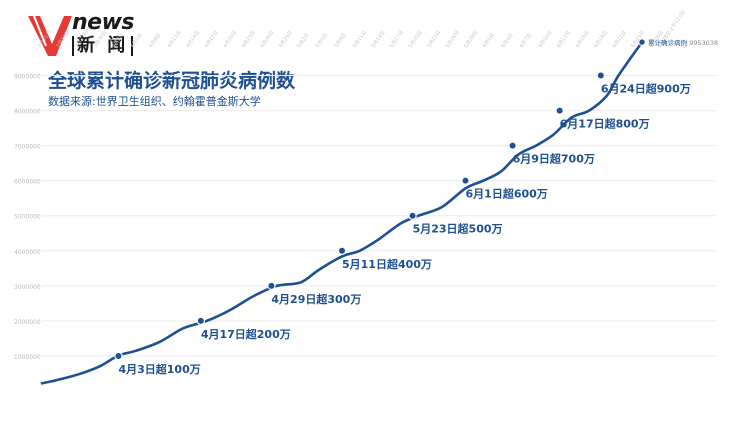 The image size is (750, 428). Describe the element at coordinates (175, 39) in the screenshot. I see `x-tick-label: 4月11日` at that location.